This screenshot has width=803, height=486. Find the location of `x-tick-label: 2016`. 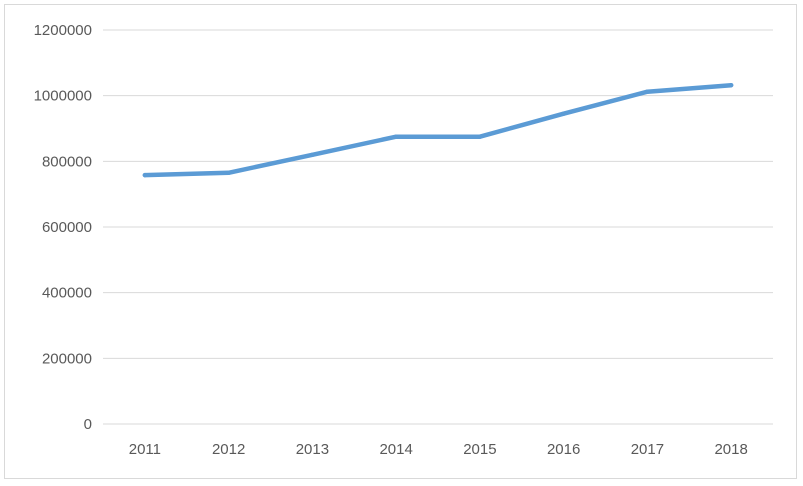

x-tick-label: 2016 is located at coordinates (563, 449).